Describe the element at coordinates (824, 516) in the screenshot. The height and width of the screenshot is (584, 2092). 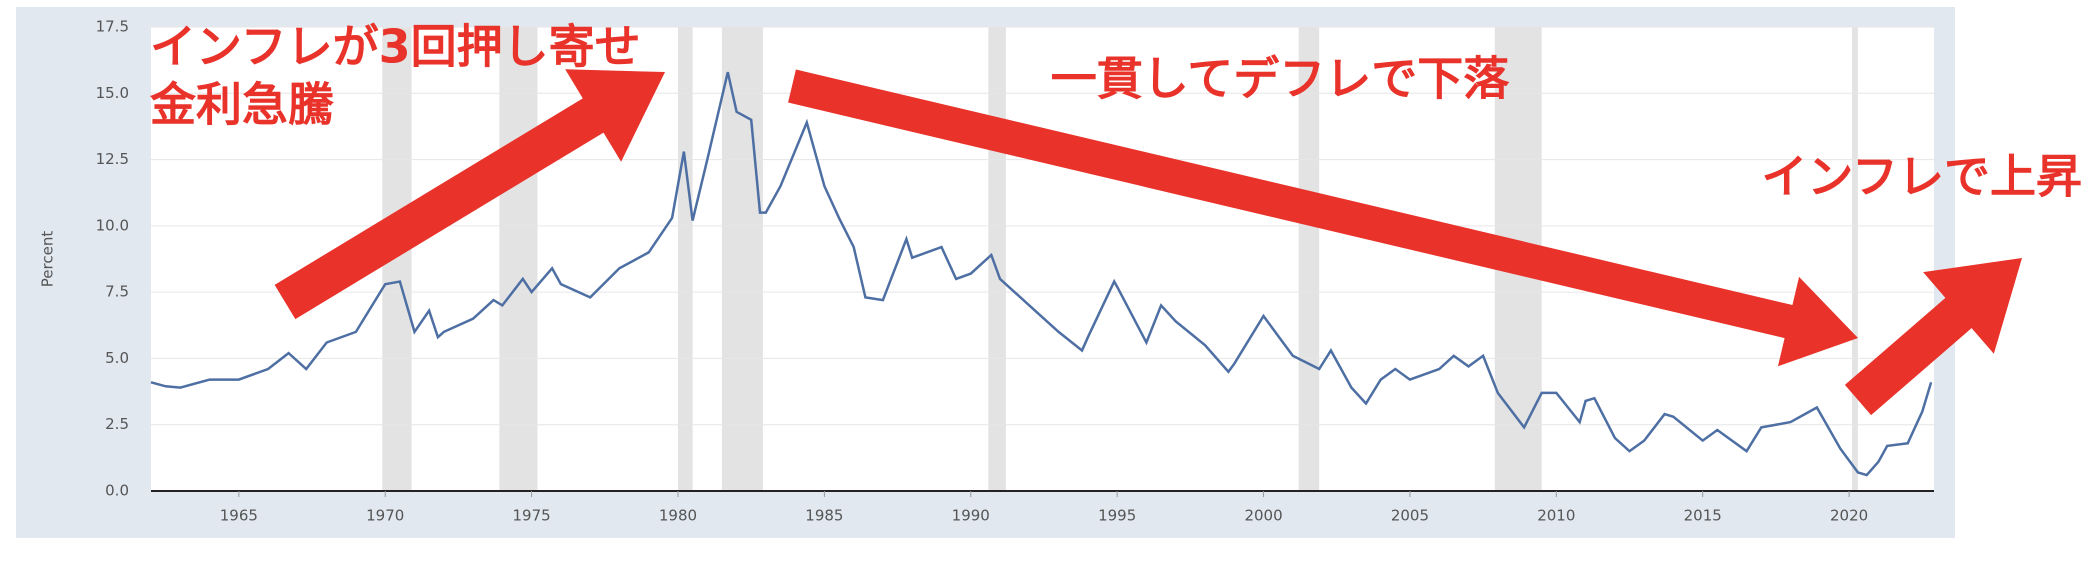
I see `x-tick-label: 1985` at that location.